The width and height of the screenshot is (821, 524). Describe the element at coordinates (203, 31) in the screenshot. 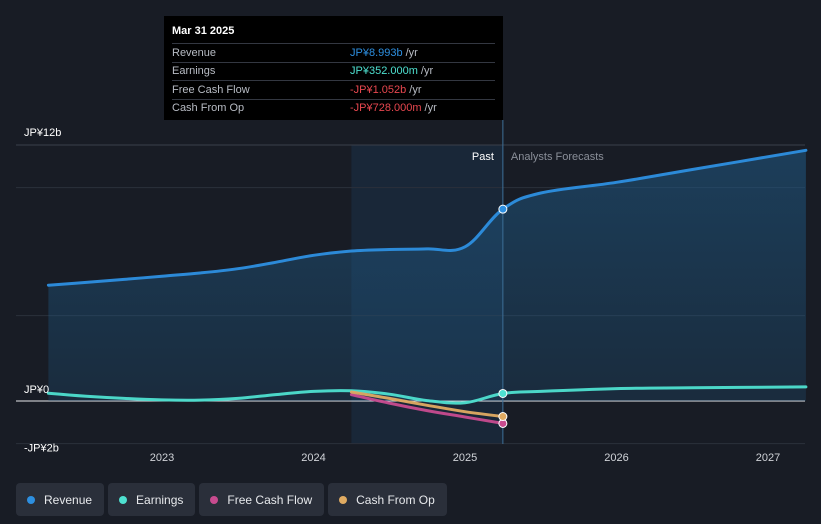

I see `tooltip-date: Mar 31 2025` at that location.